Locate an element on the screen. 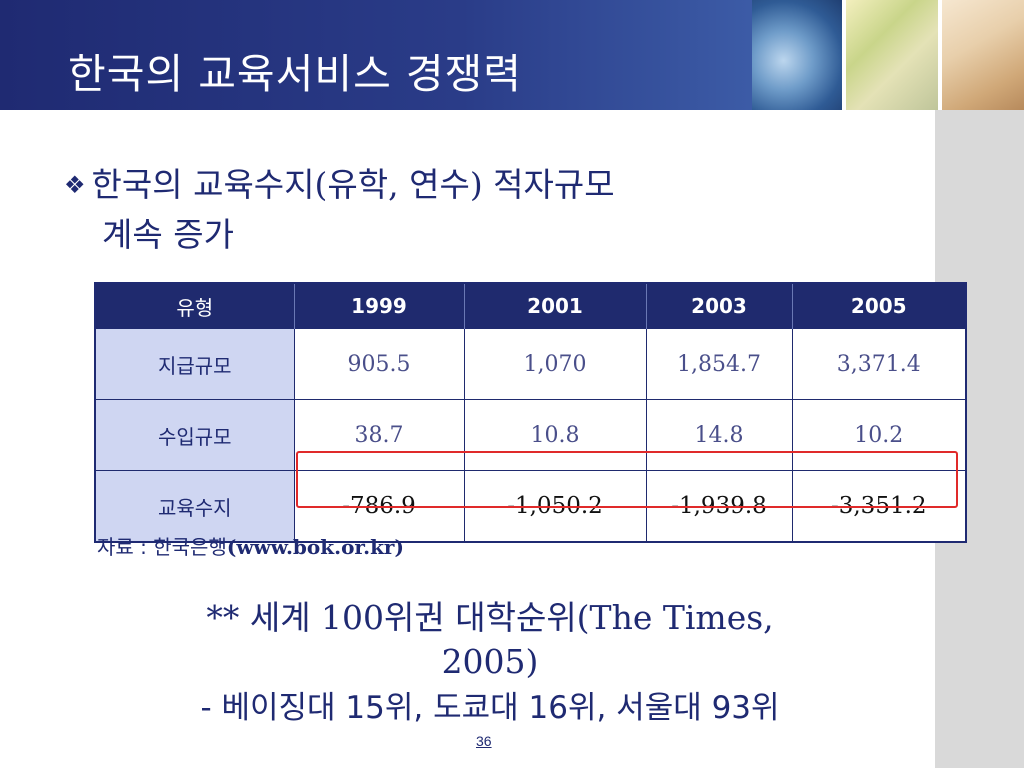 This screenshot has width=1024, height=768. column-header: 2005 is located at coordinates (879, 306).